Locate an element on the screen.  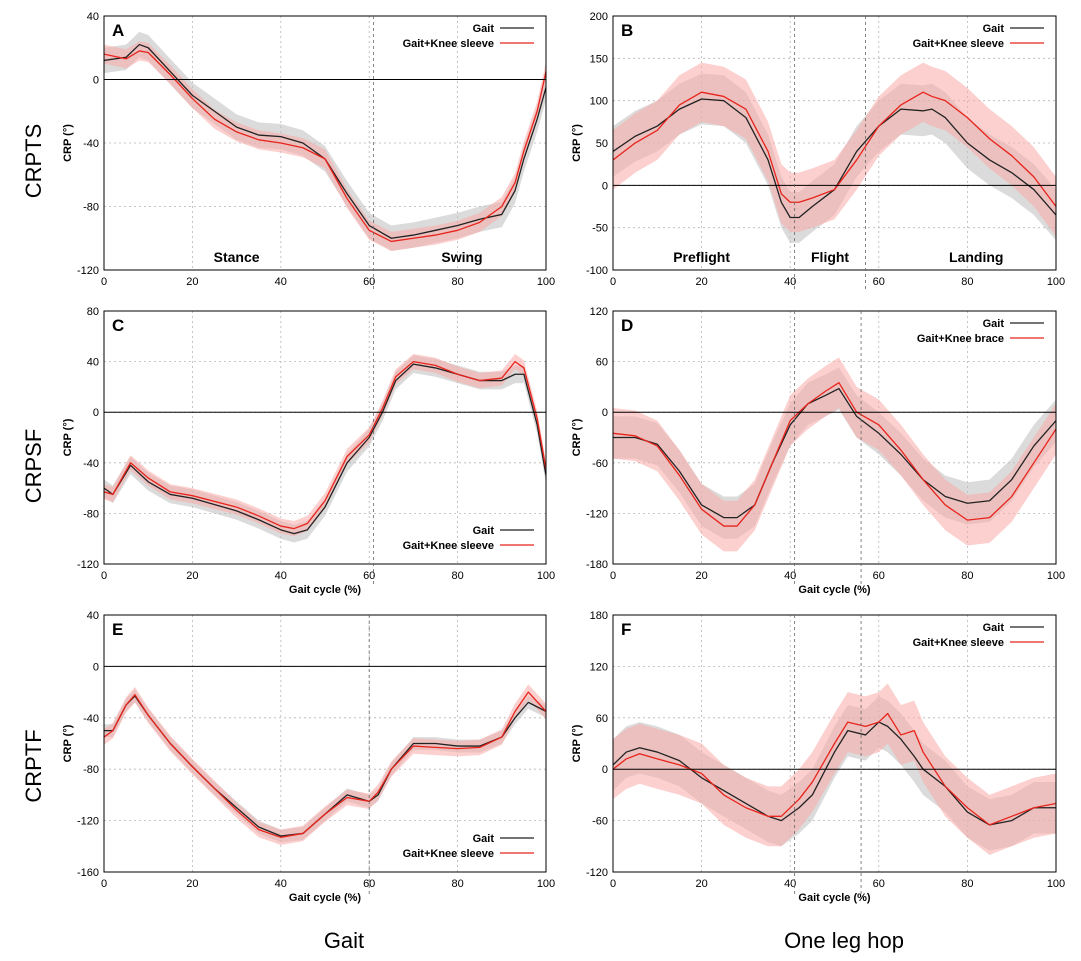
x-tick-label-d: 0 is located at coordinates (613, 576).